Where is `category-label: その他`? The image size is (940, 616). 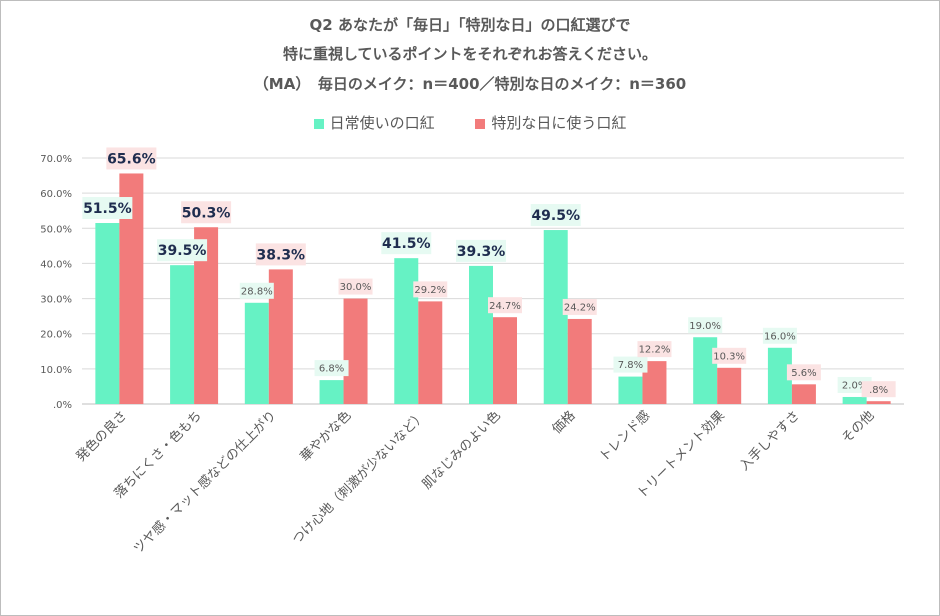
category-label: その他 is located at coordinates (858, 427).